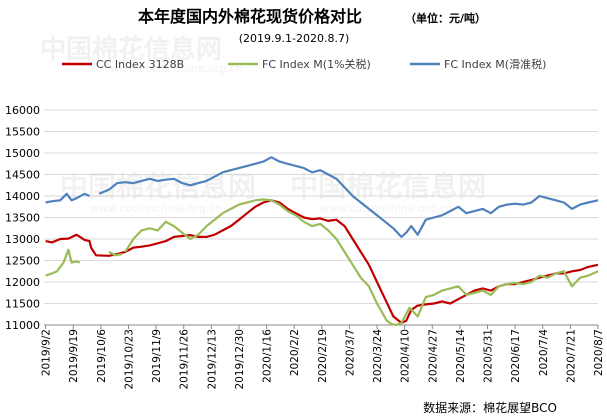 This screenshot has width=607, height=419. I want to click on watermark-right-url: www.cottonchina.org.cn, so click(386, 208).